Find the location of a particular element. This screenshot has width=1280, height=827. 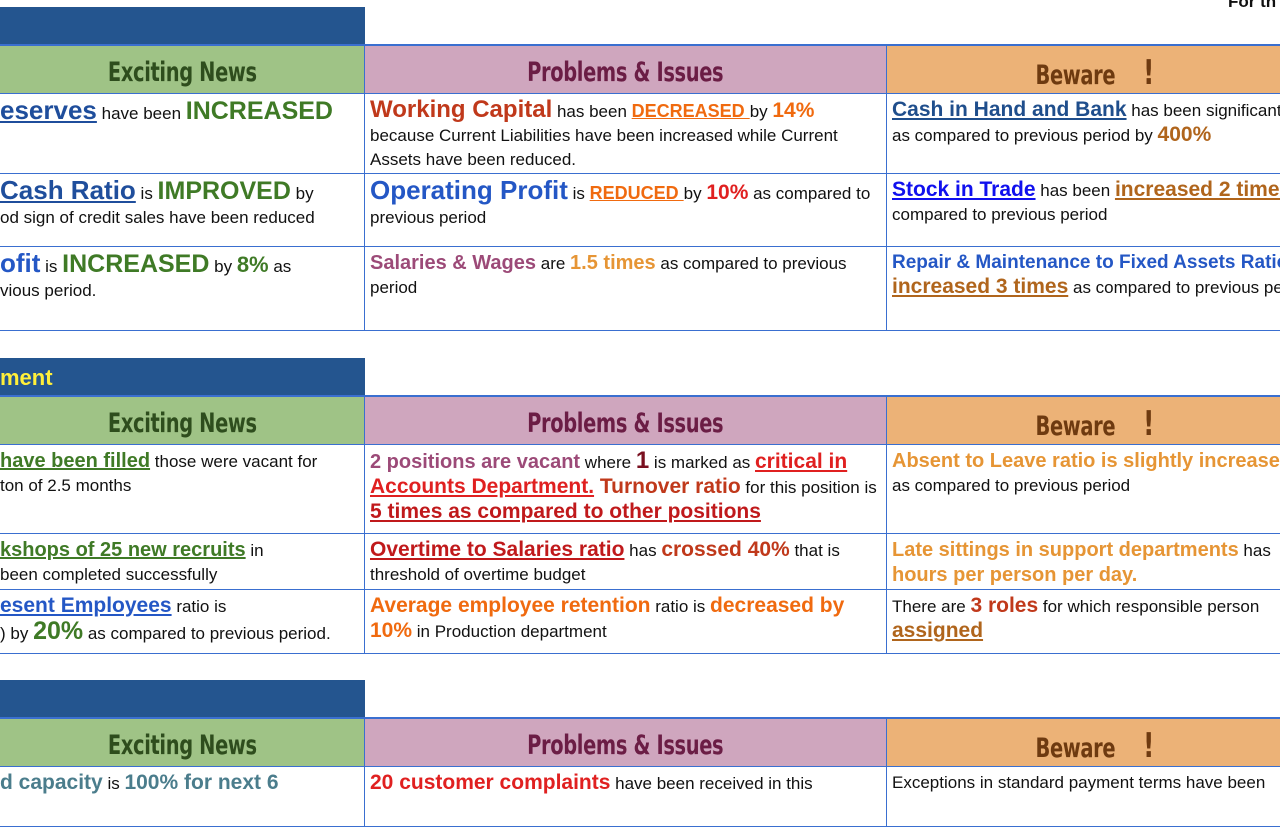

cell-text: is is located at coordinates (51, 266).